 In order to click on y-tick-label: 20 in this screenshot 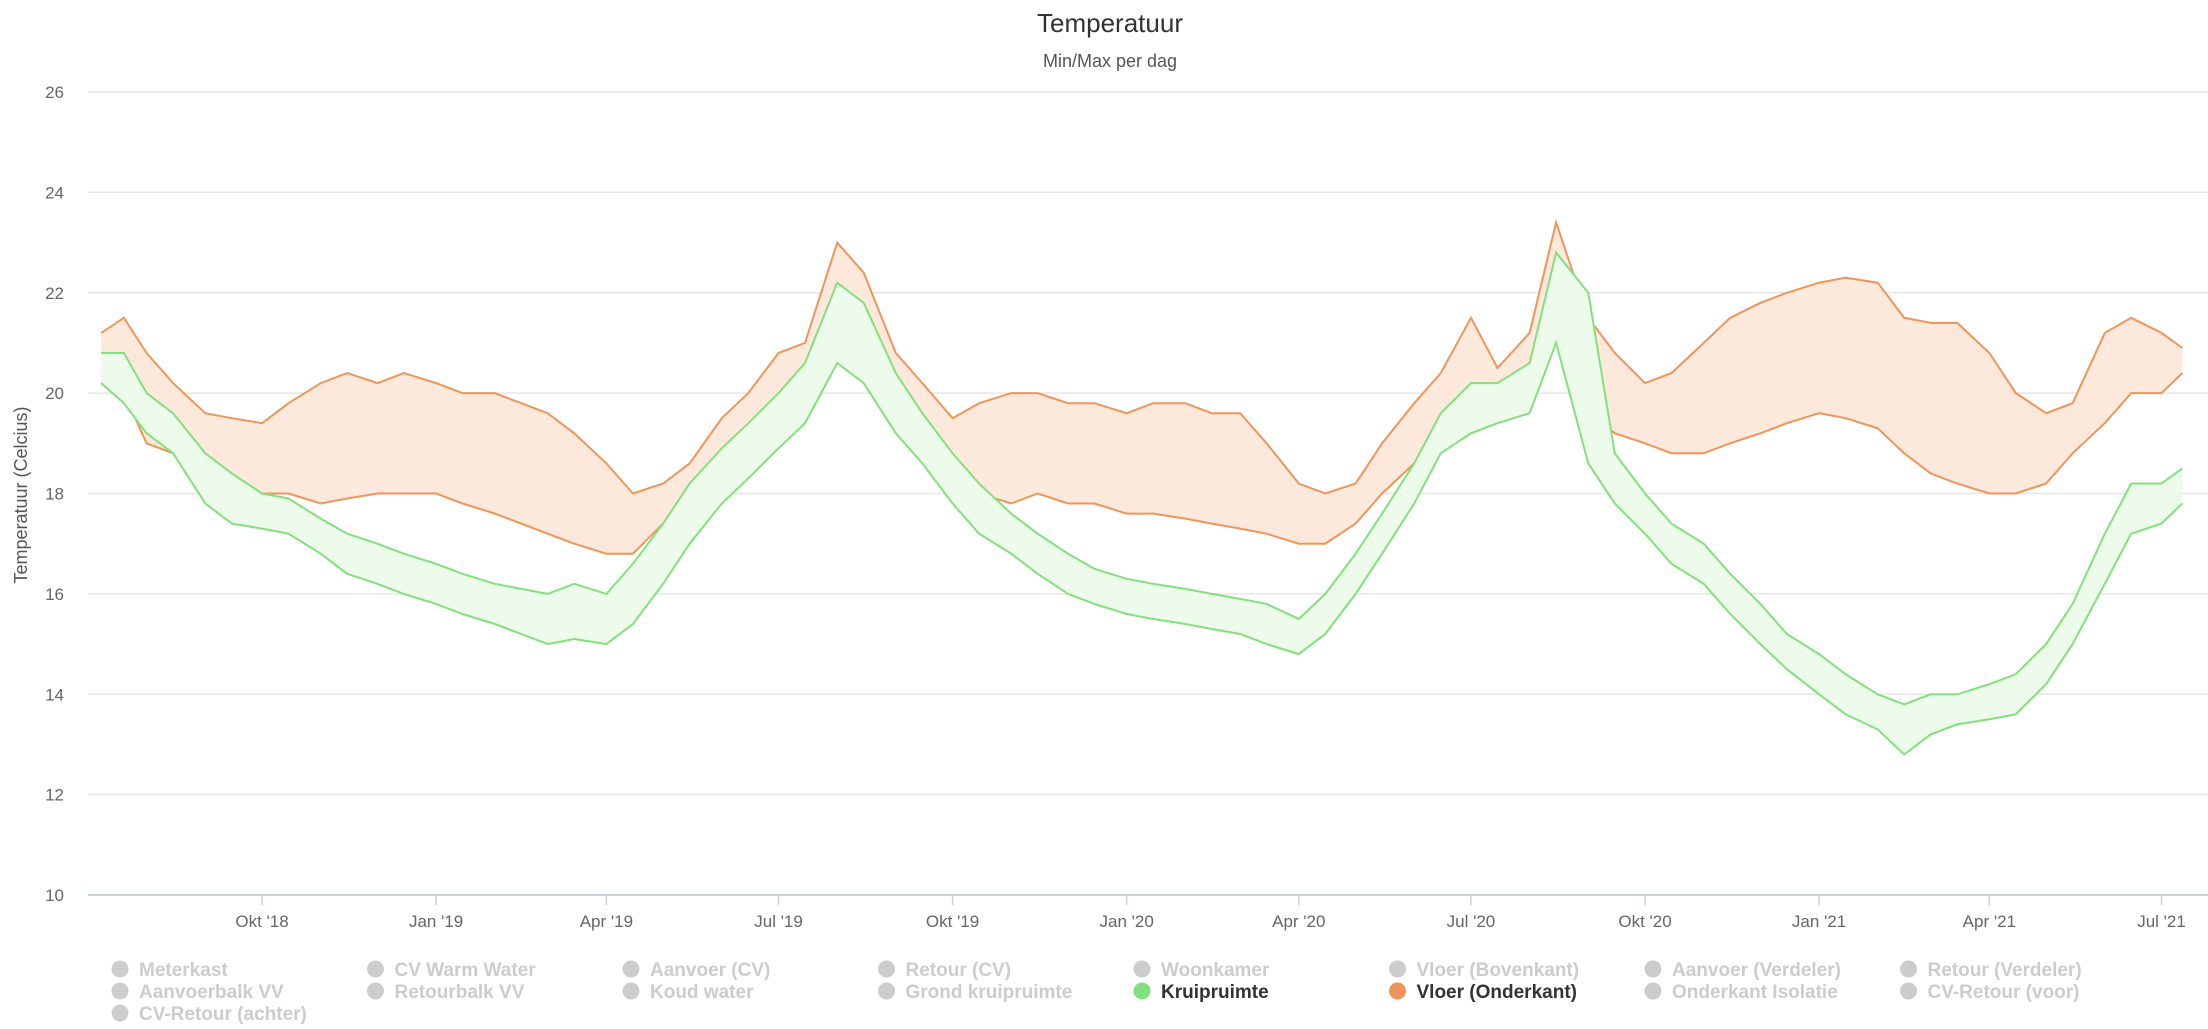, I will do `click(54, 393)`.